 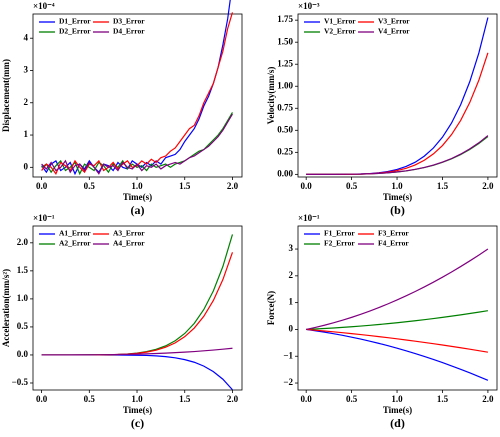 What do you see at coordinates (288, 355) in the screenshot?
I see `y-tick-label: −1` at bounding box center [288, 355].